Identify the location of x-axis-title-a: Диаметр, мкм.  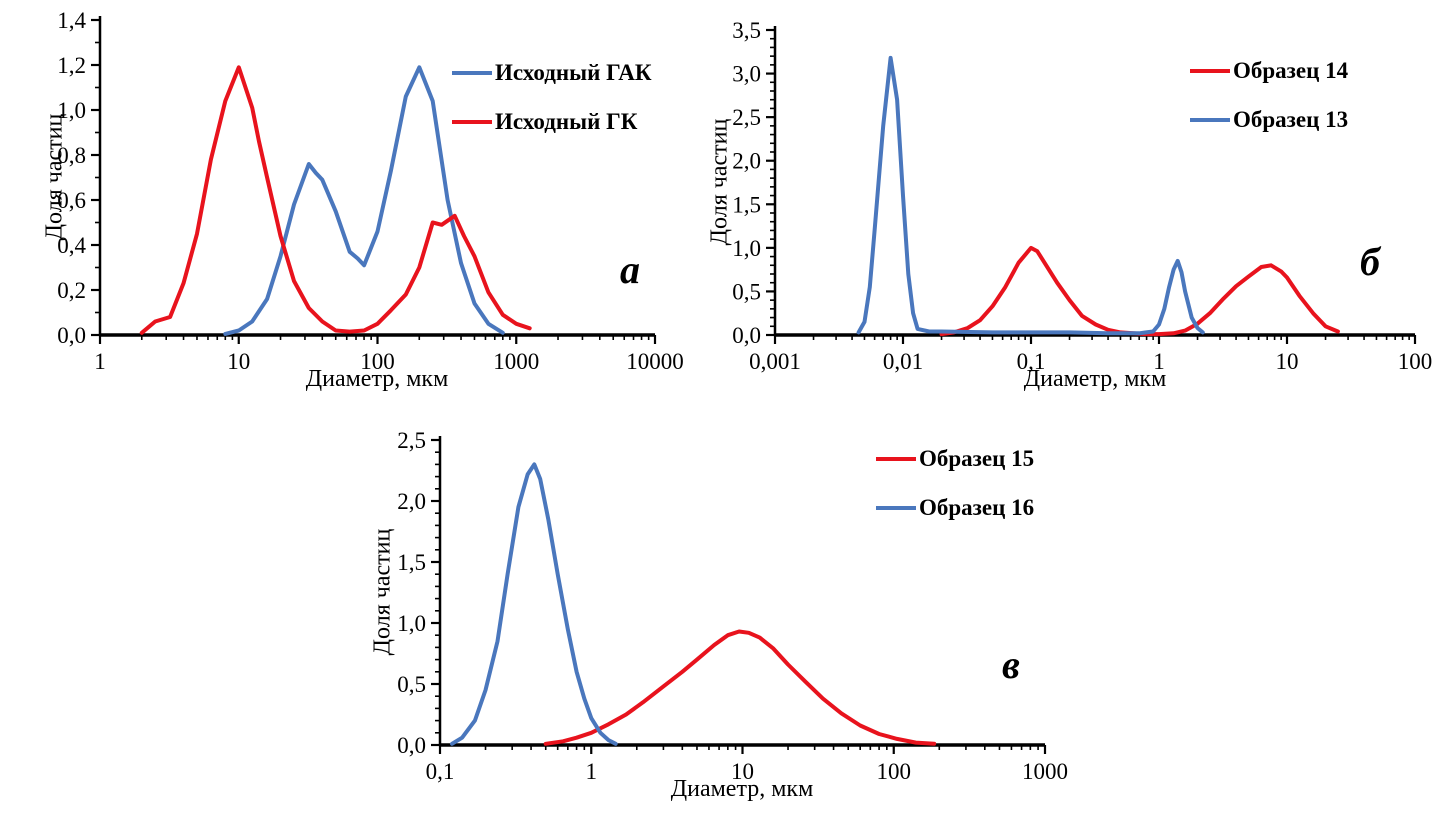
(377, 379).